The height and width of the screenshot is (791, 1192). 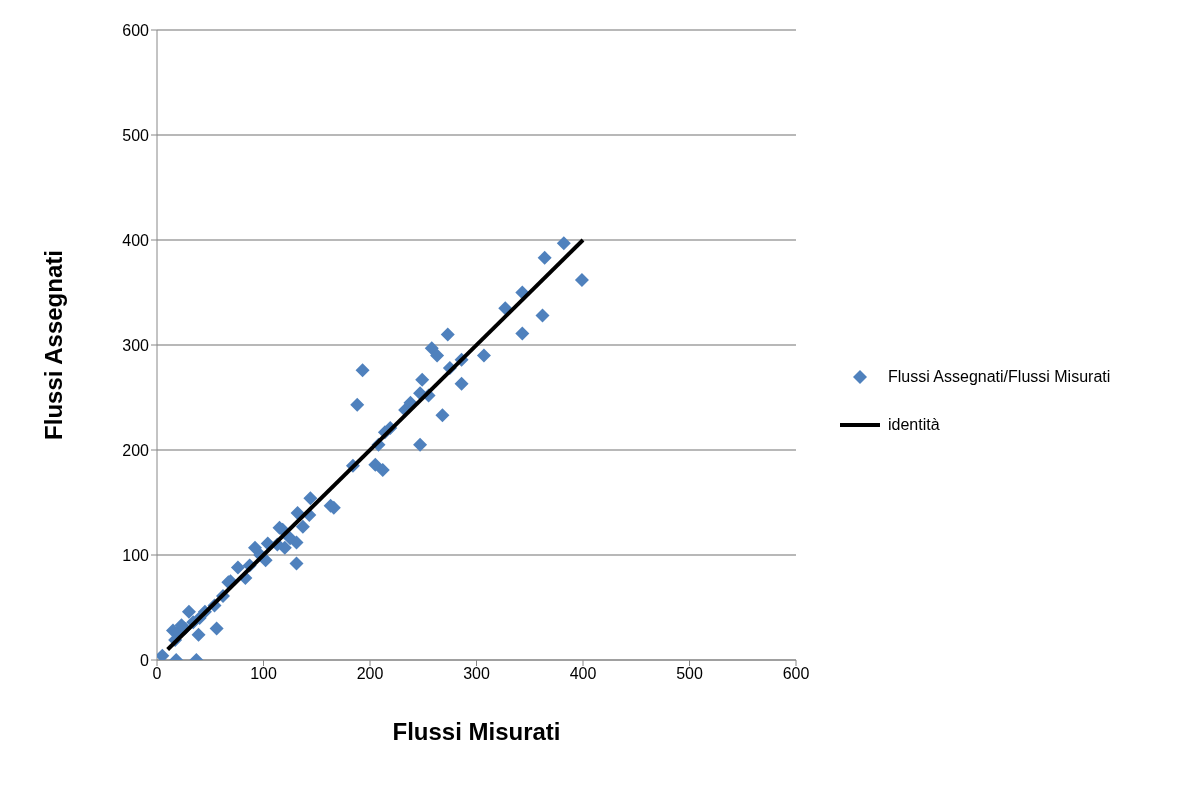 I want to click on y-tick-label: 400, so click(x=136, y=240).